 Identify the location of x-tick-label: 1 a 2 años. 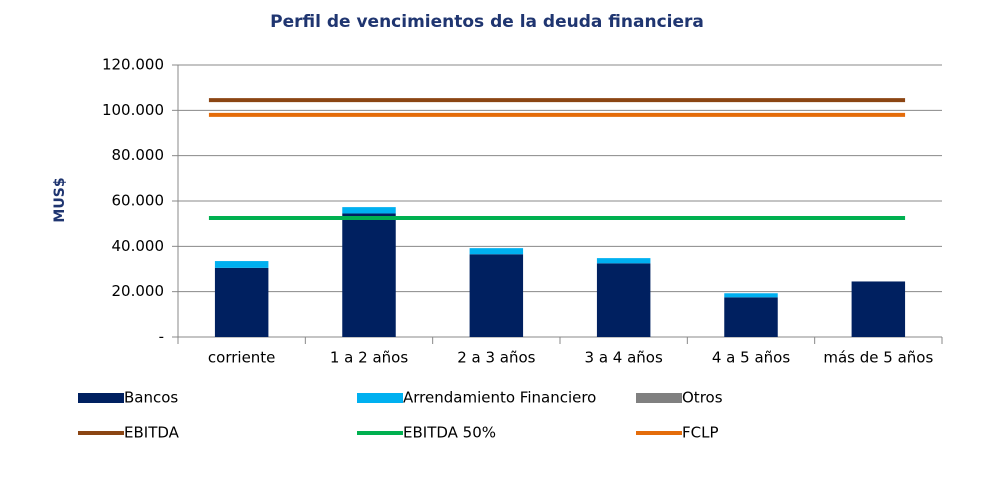
(369, 358).